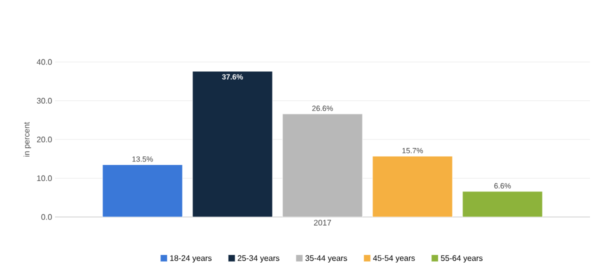 The width and height of the screenshot is (600, 264). I want to click on y-axis-title: in percent, so click(28, 139).